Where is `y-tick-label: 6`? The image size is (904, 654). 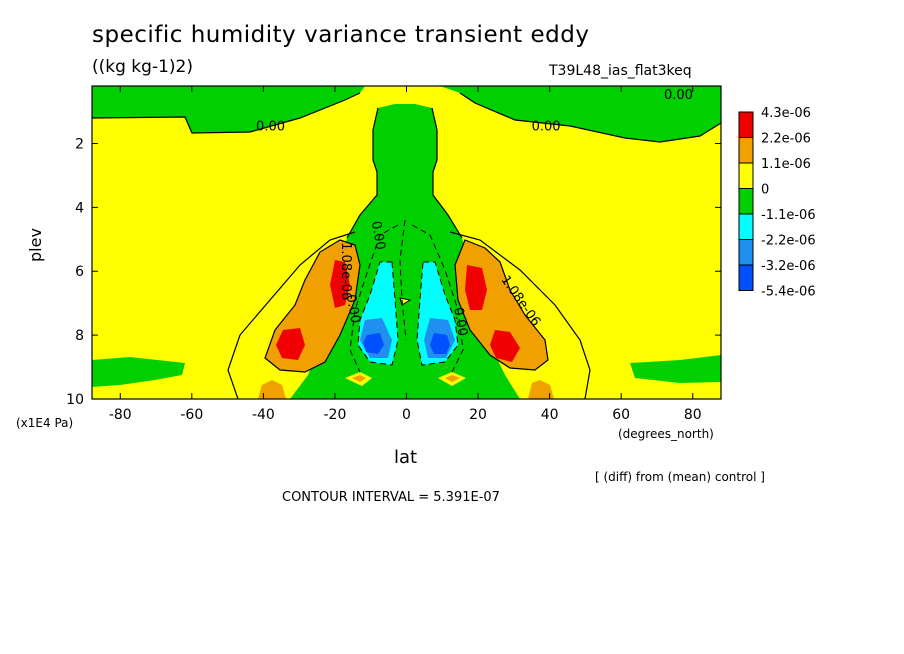 y-tick-label: 6 is located at coordinates (79, 272).